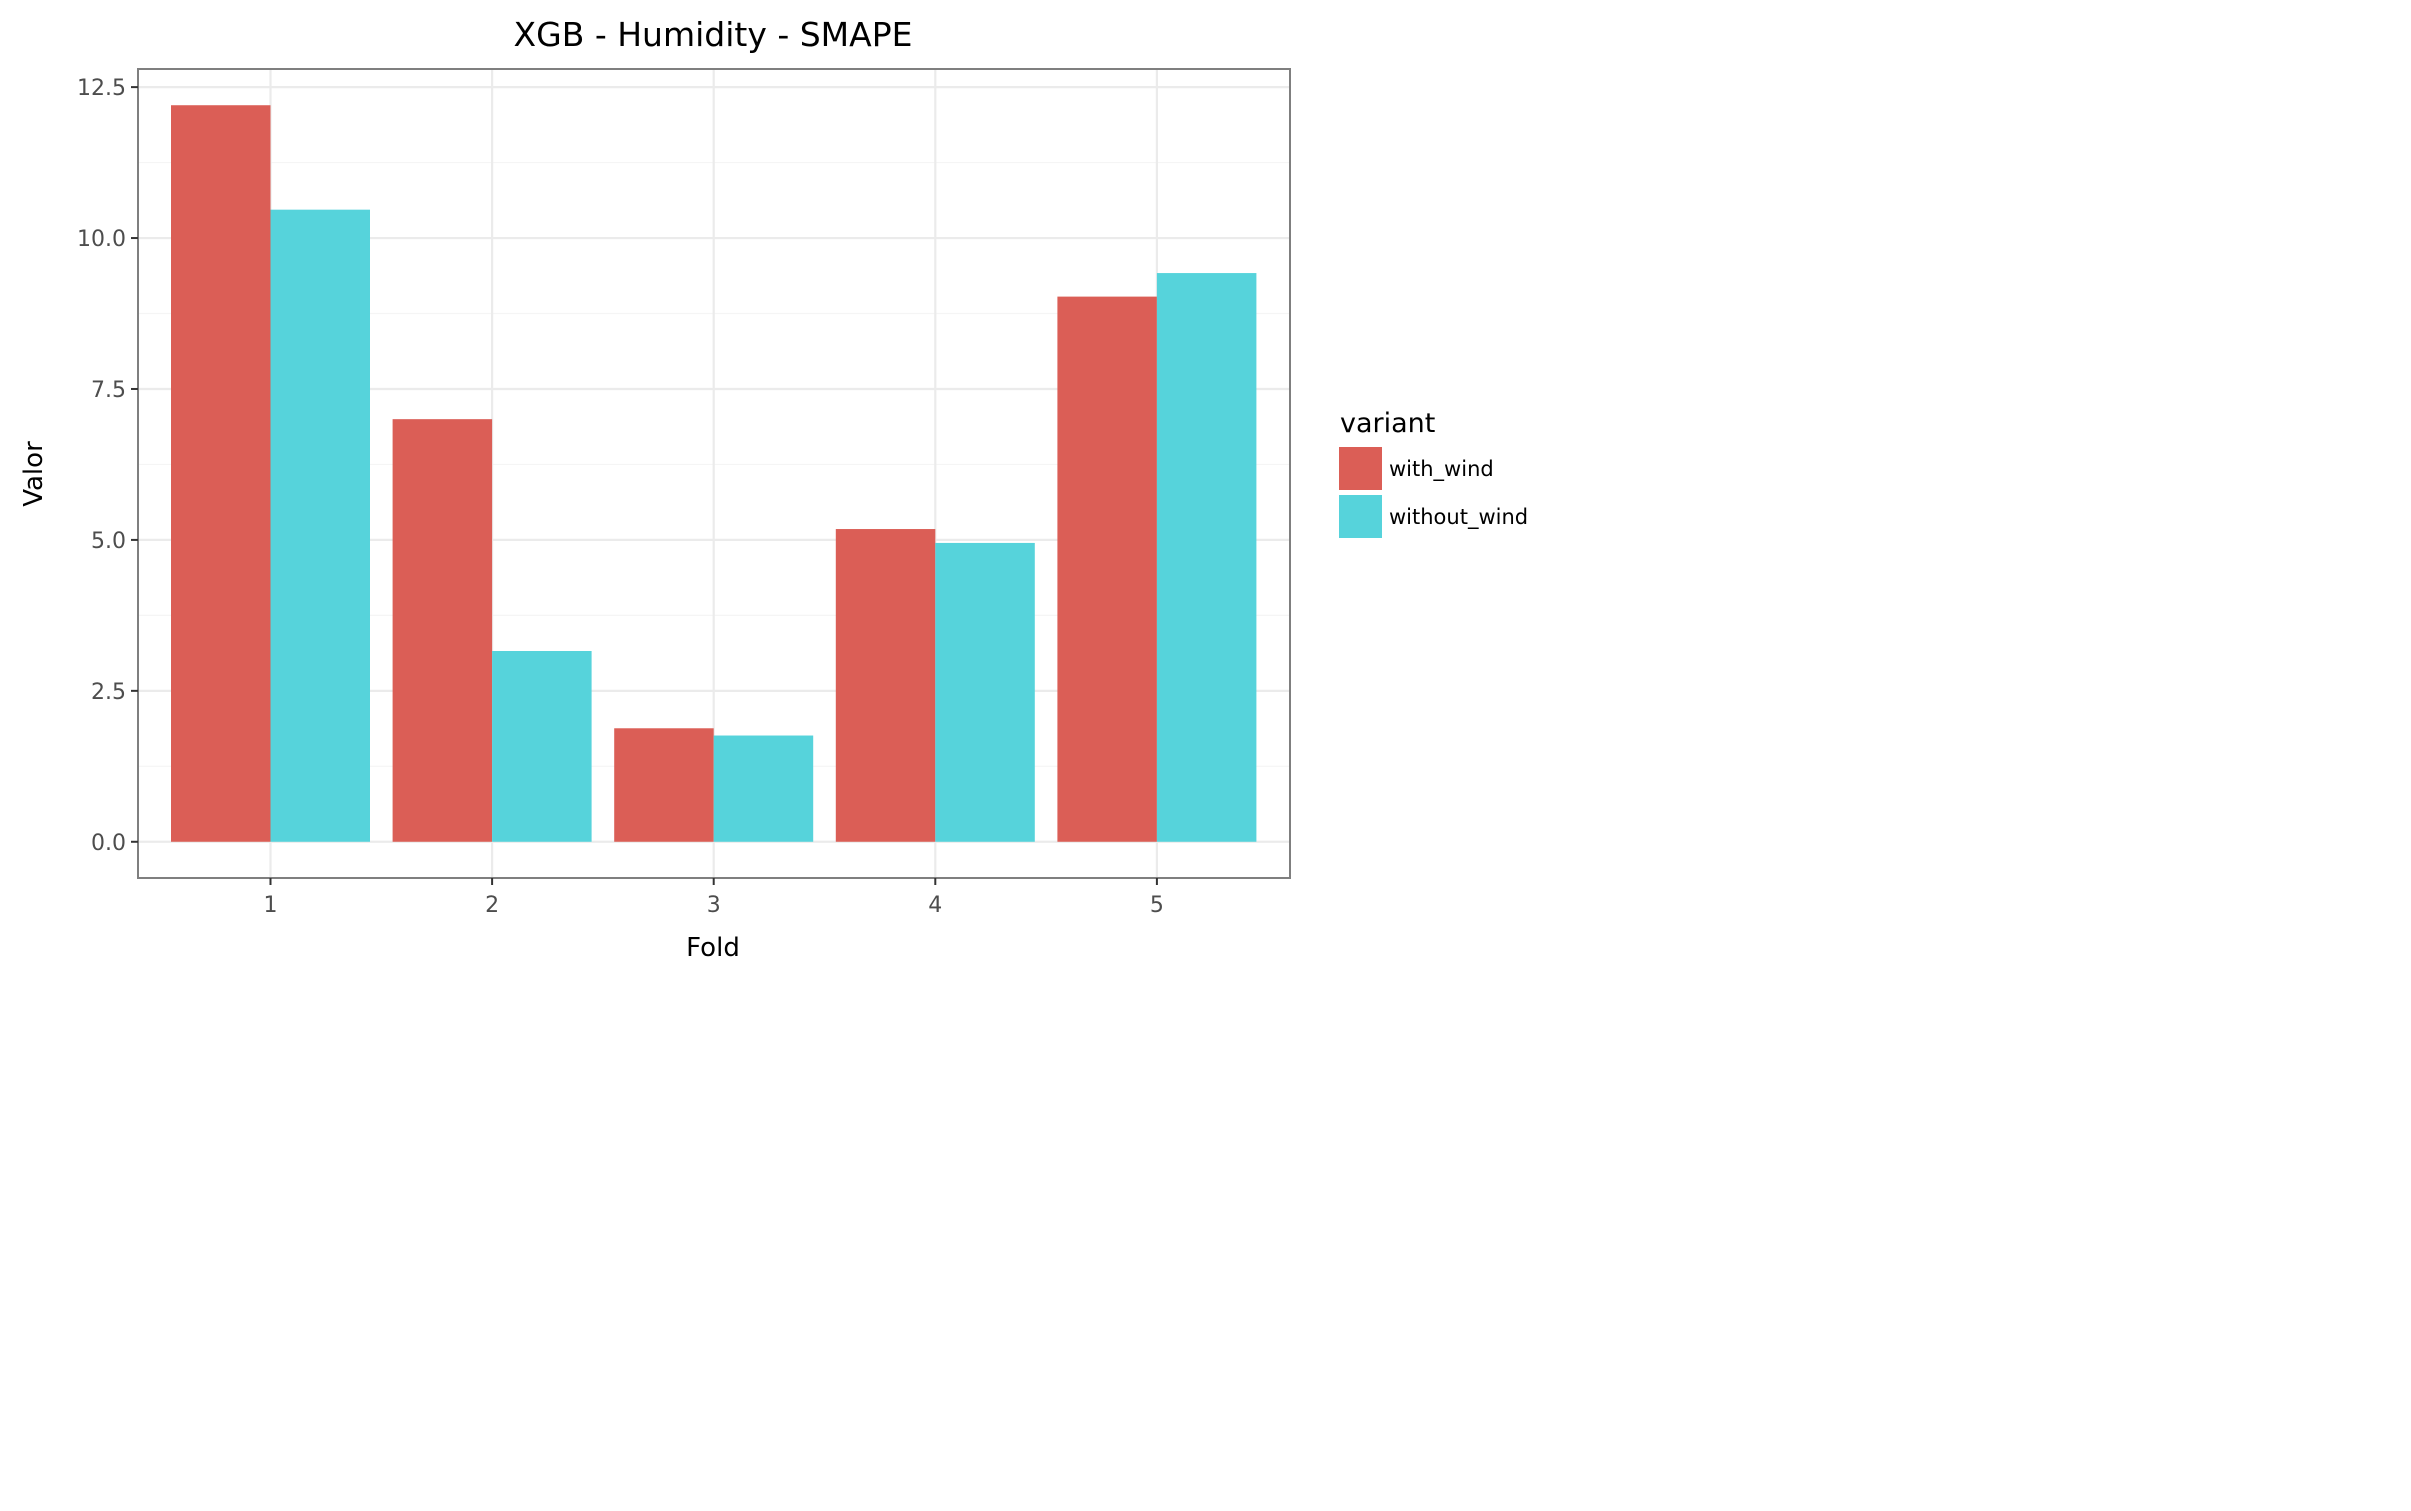 The height and width of the screenshot is (1511, 2411). I want to click on y-tick-label: 2.5, so click(108, 692).